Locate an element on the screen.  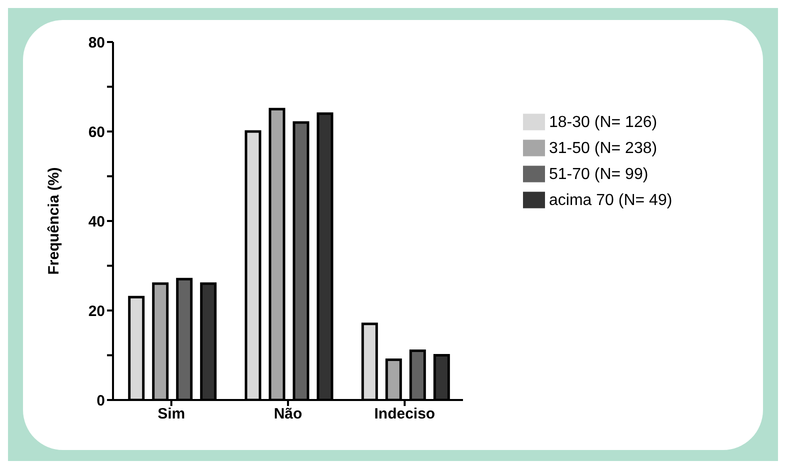
x-tick-label: Não is located at coordinates (288, 413).